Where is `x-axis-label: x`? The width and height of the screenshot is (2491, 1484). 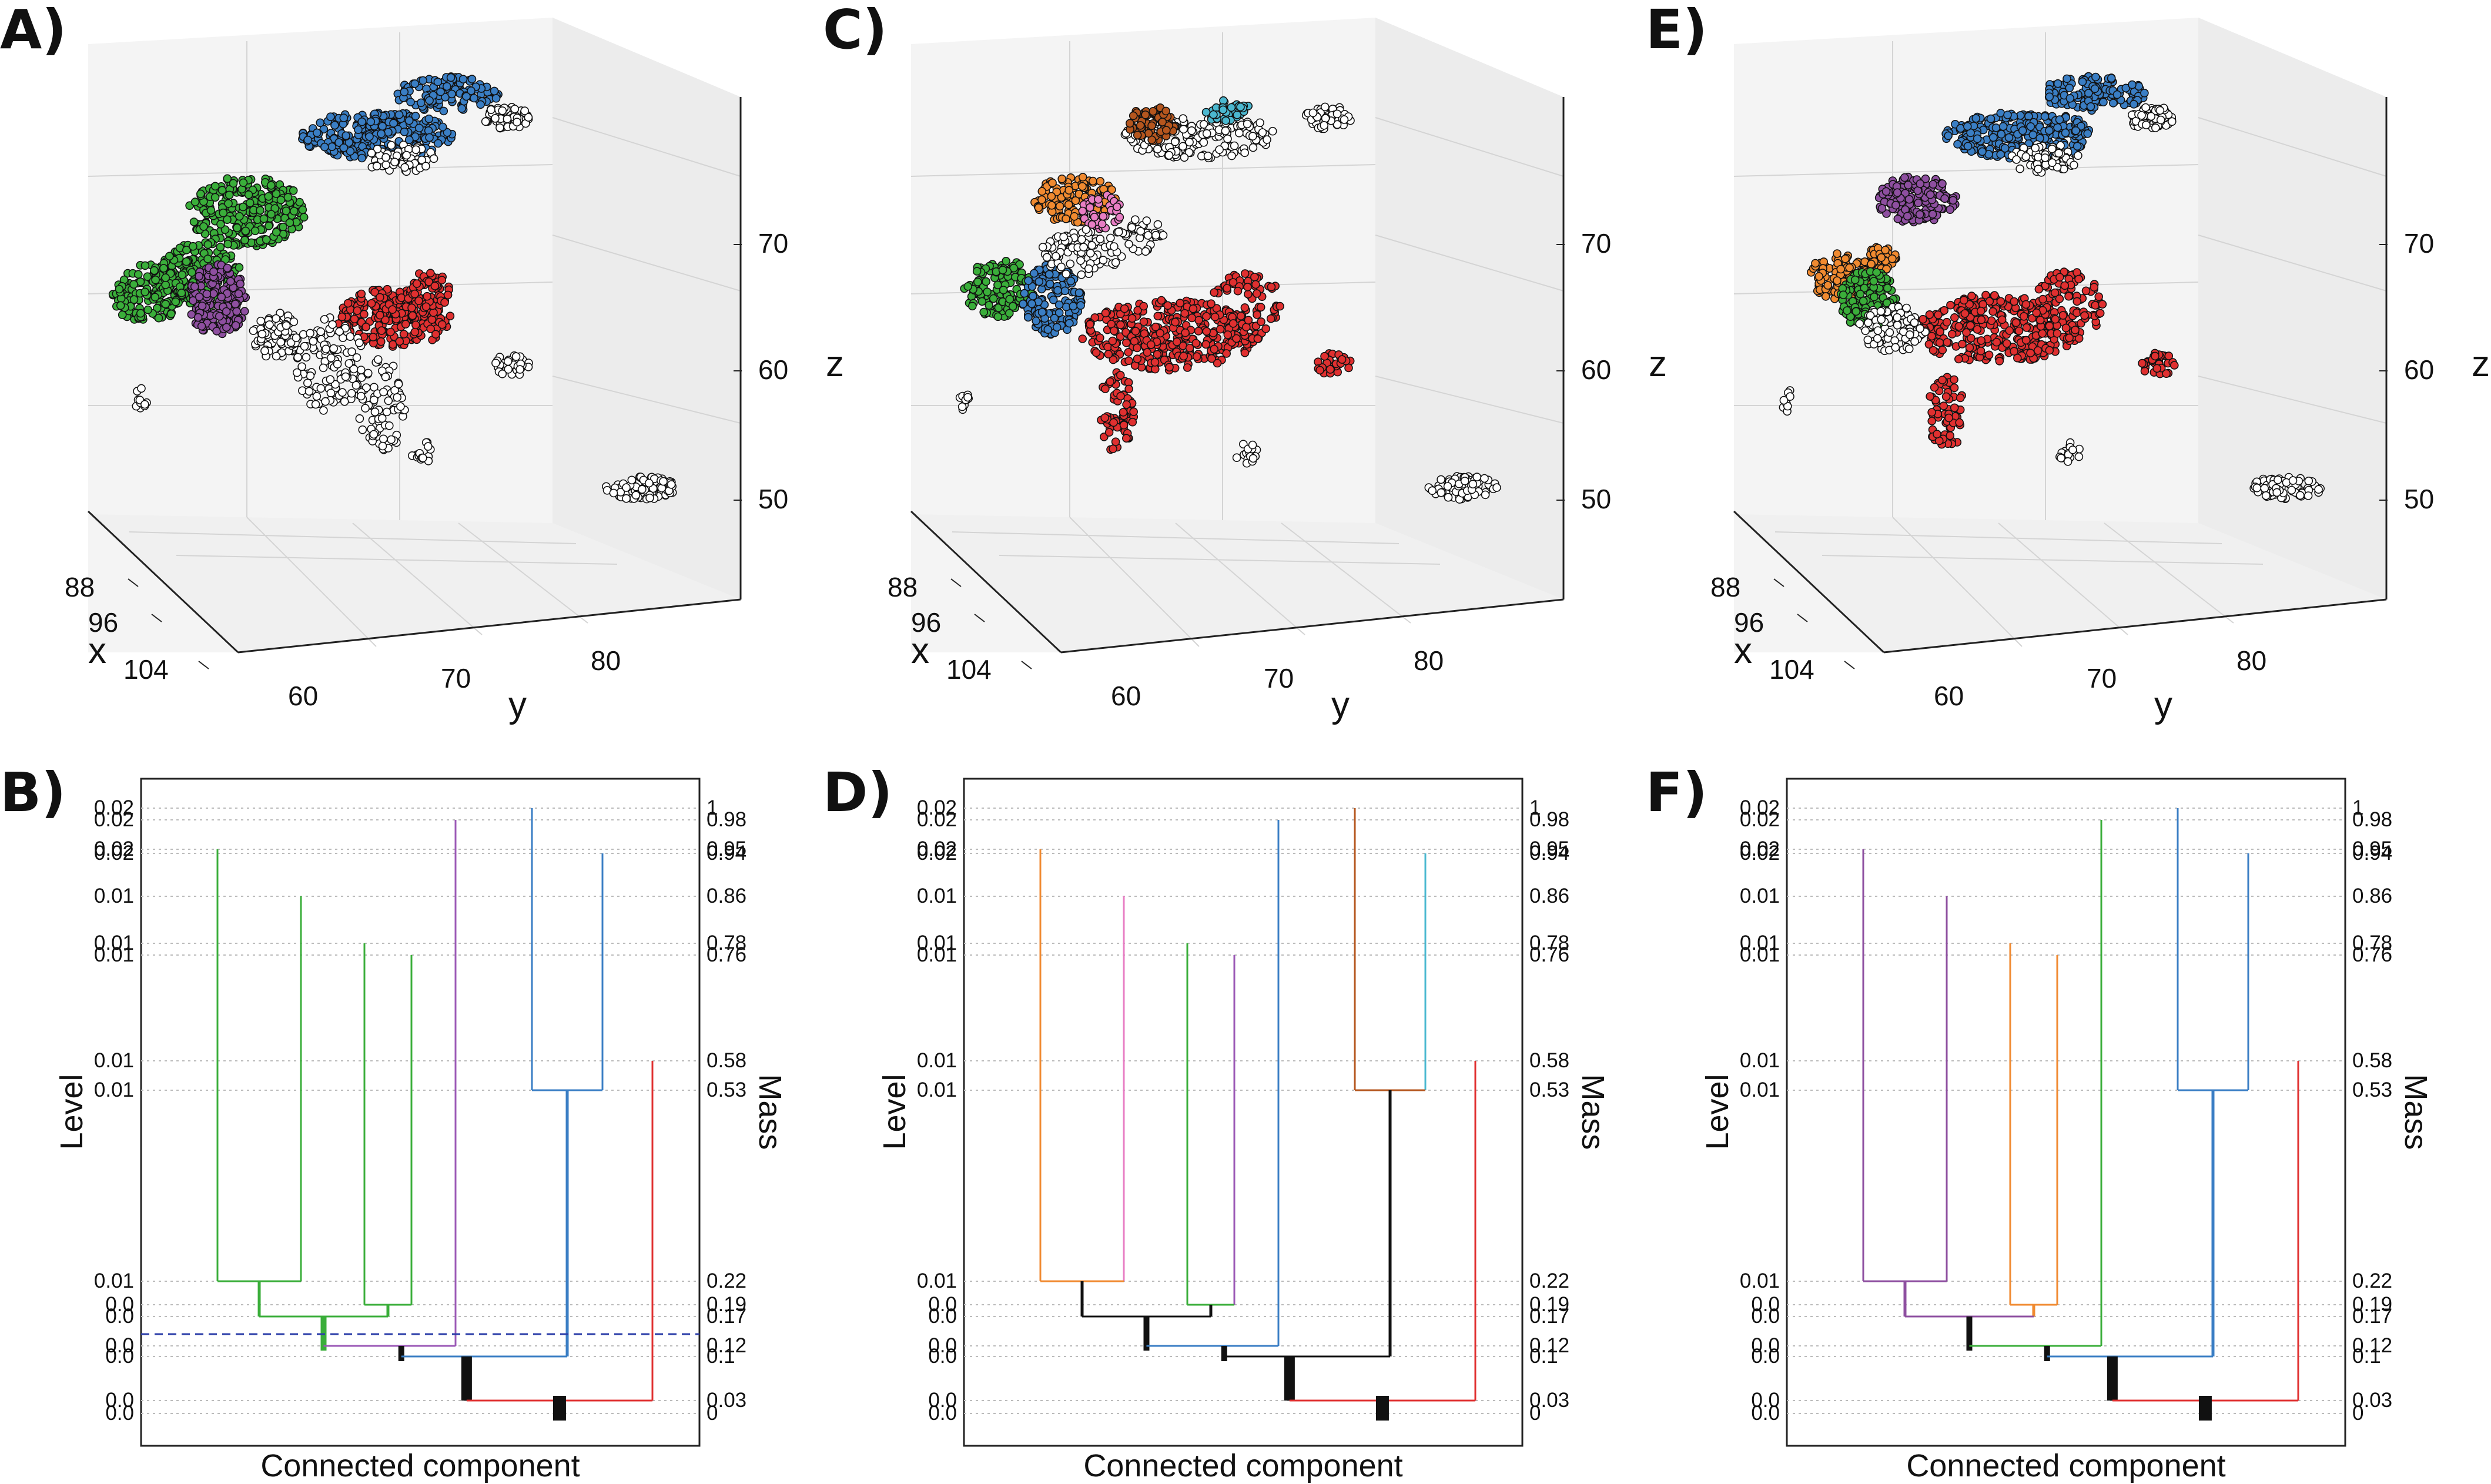 x-axis-label: x is located at coordinates (97, 651).